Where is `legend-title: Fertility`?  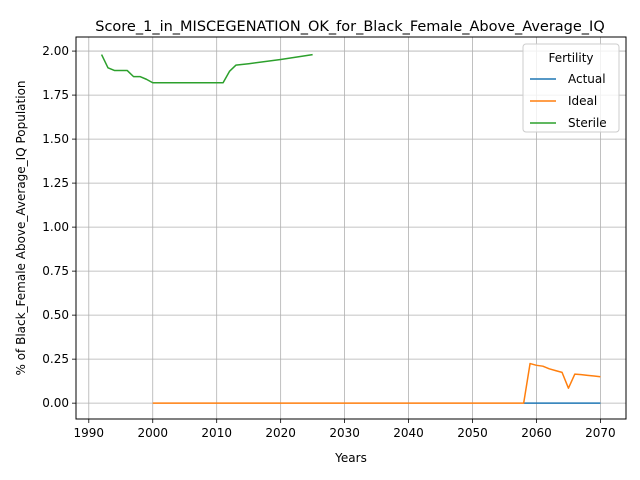
legend-title: Fertility is located at coordinates (570, 58).